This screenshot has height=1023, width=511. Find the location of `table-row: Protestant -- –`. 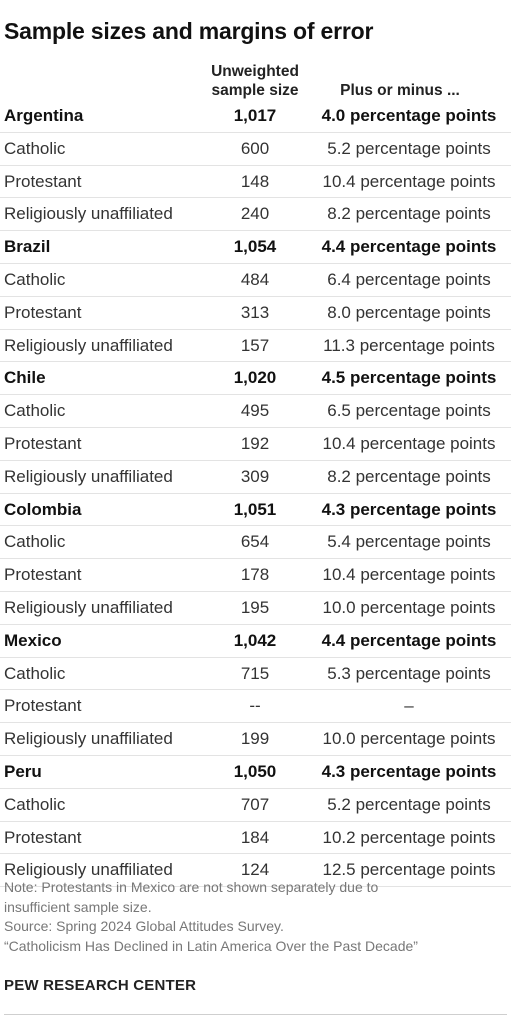

table-row: Protestant -- – is located at coordinates (255, 707).